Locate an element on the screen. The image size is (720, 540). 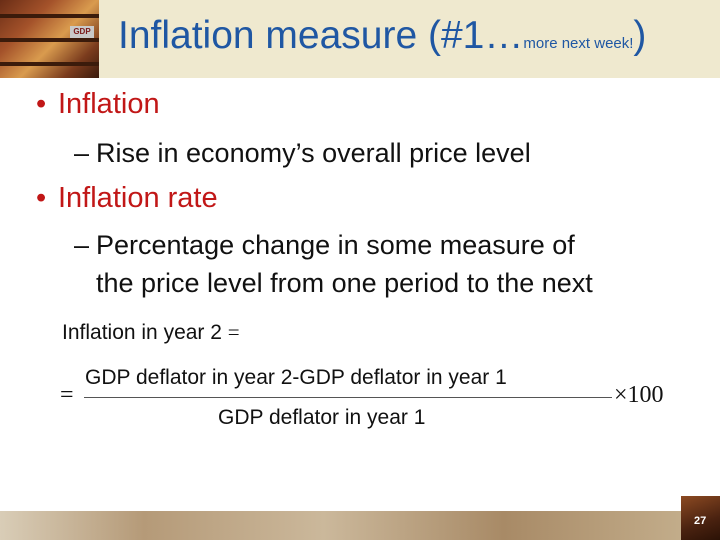
formula-lhs: Inflation in year 2 is located at coordinates (142, 332).